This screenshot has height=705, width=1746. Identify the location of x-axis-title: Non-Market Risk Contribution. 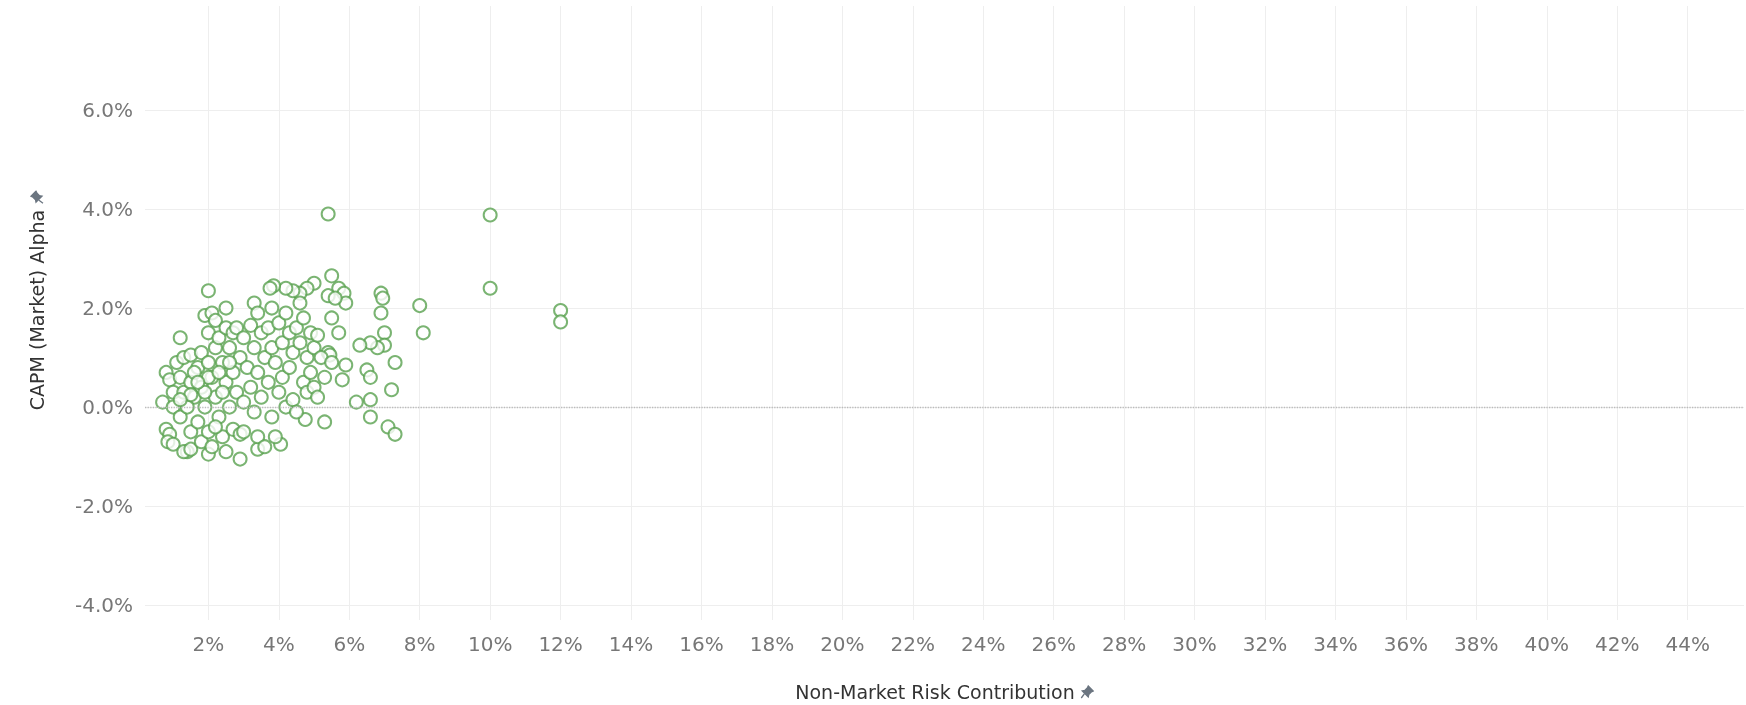
(935, 692).